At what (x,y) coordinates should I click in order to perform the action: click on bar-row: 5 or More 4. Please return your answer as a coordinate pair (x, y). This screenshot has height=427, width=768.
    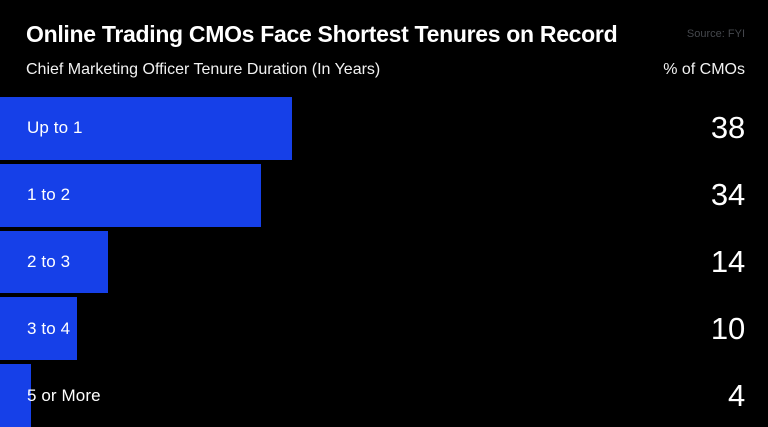
    Looking at the image, I should click on (384, 395).